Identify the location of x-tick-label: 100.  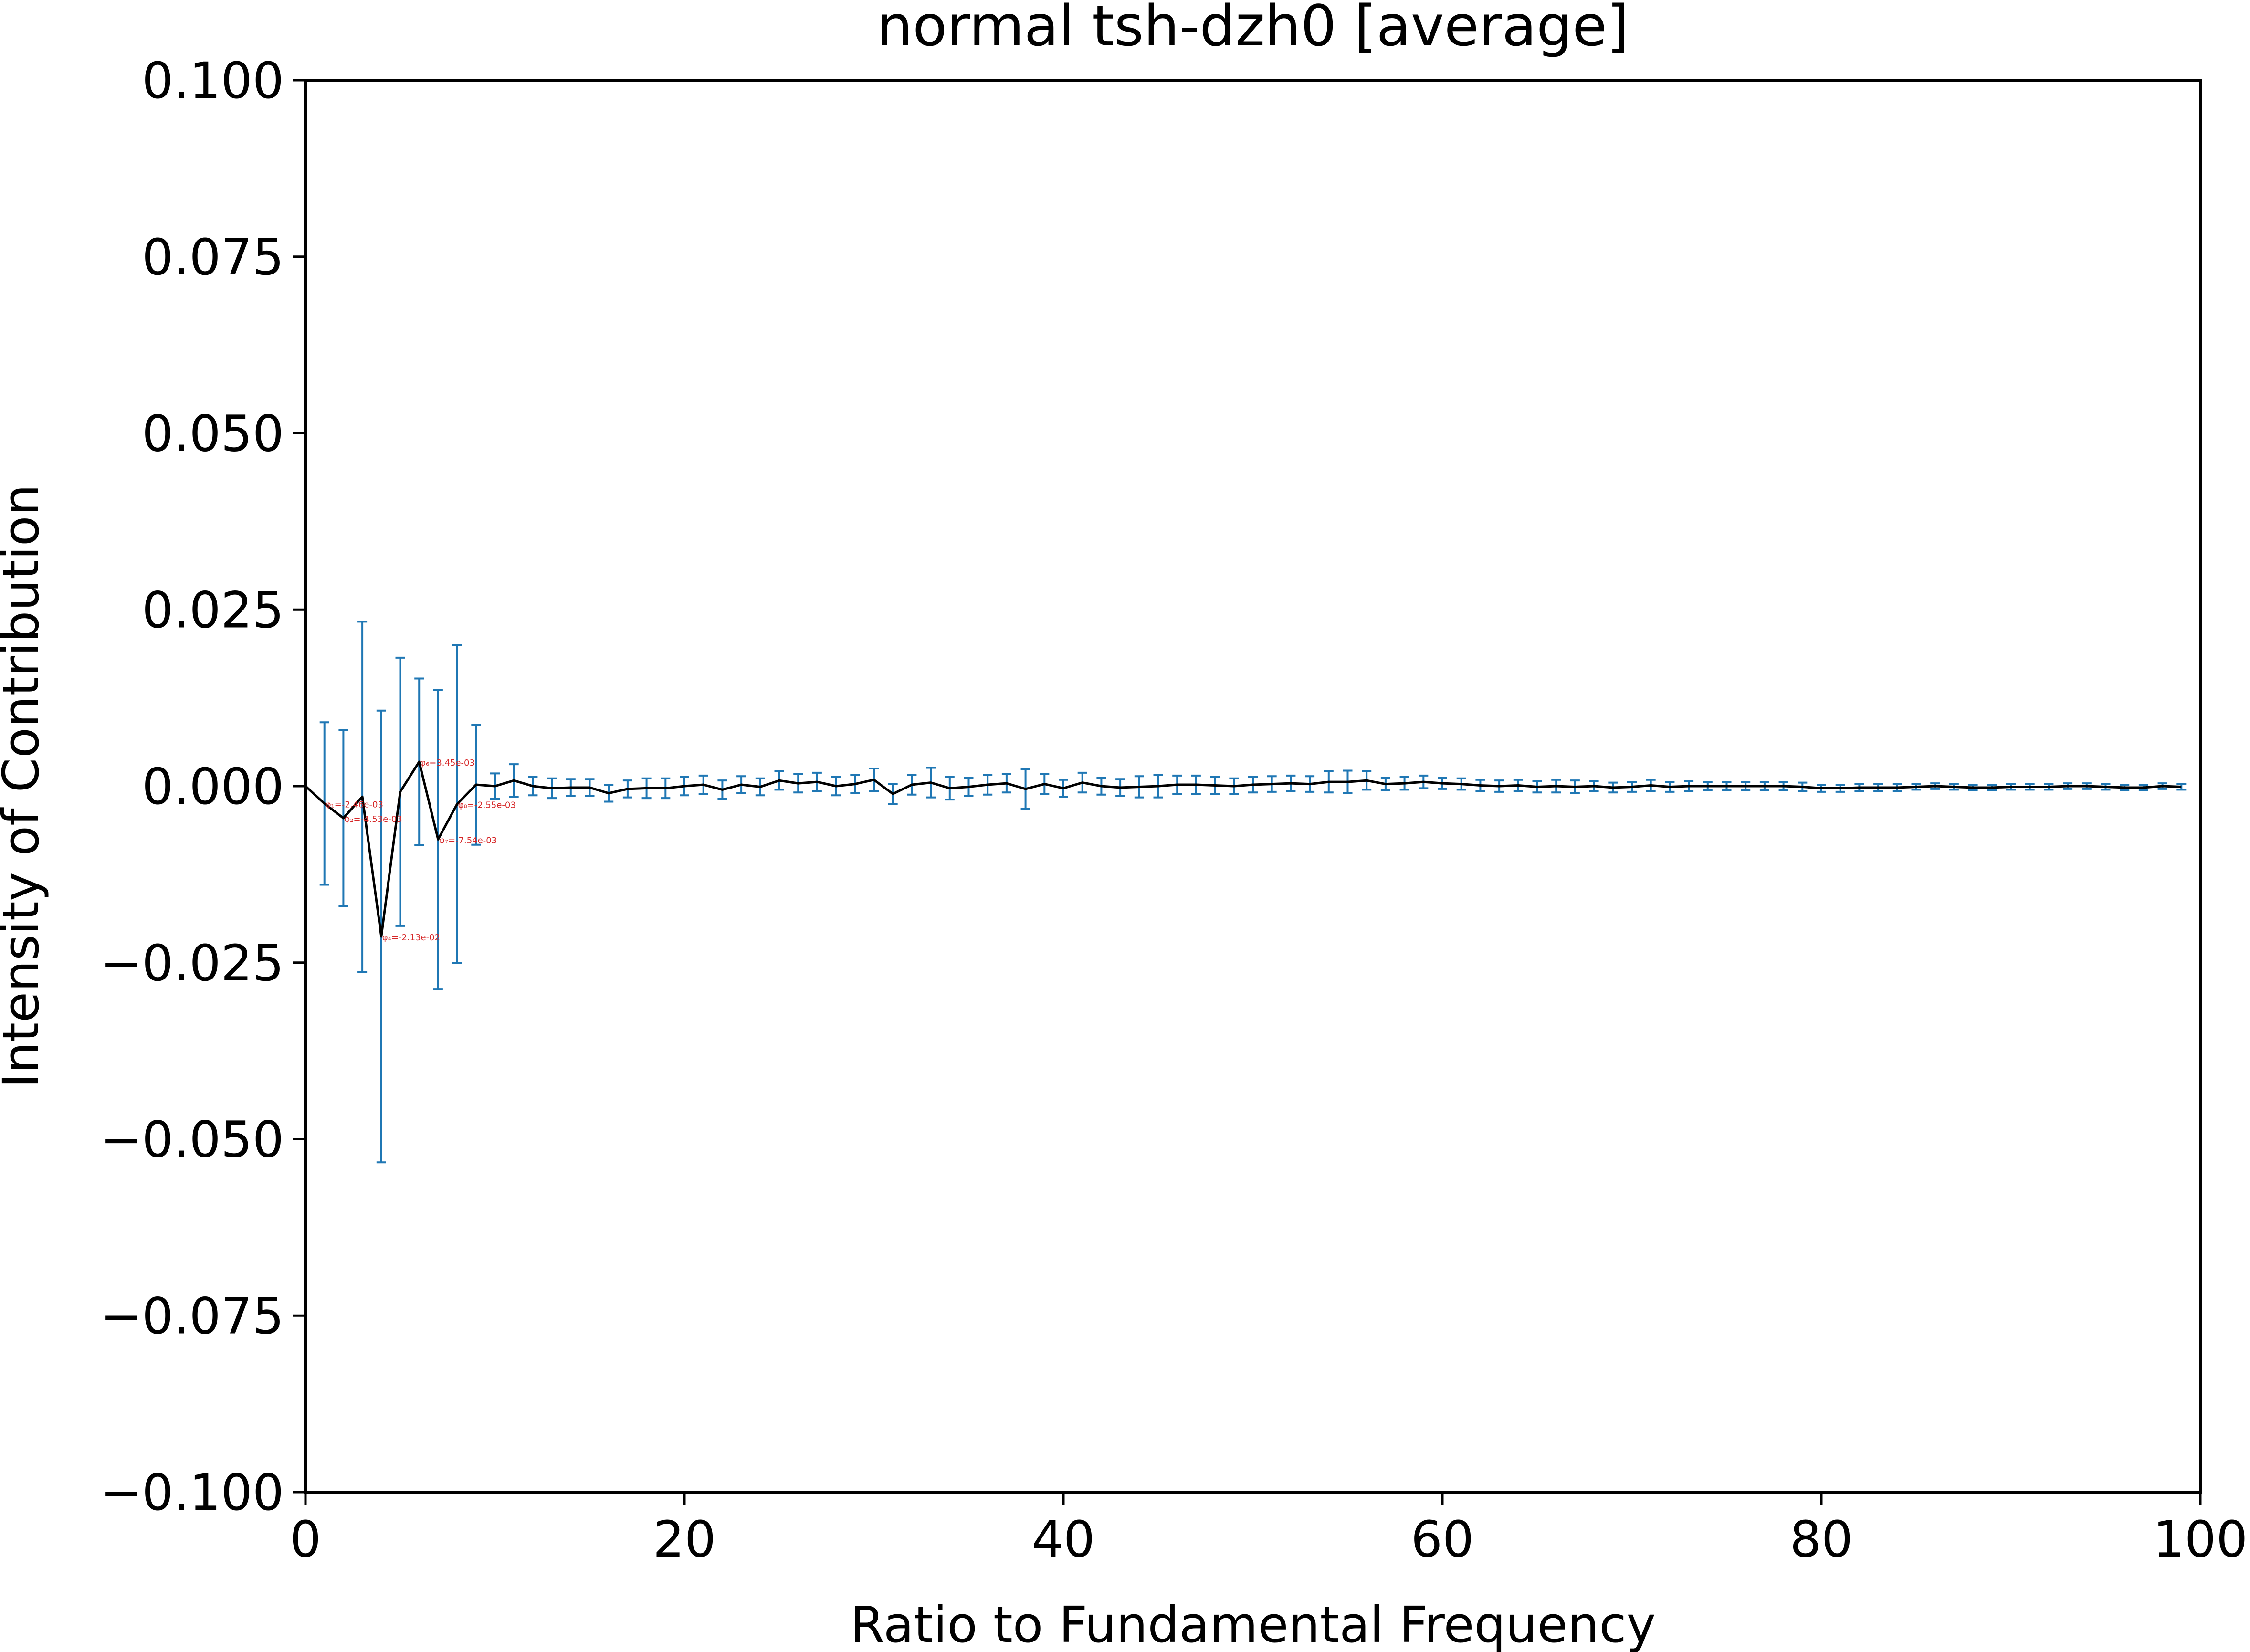
(2200, 1539).